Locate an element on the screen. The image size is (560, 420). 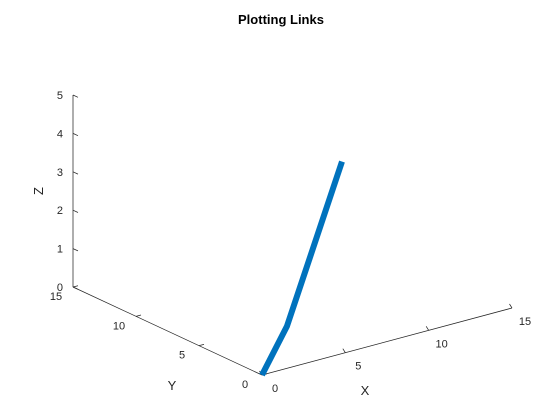
x-tick-label: 5 is located at coordinates (358, 367).